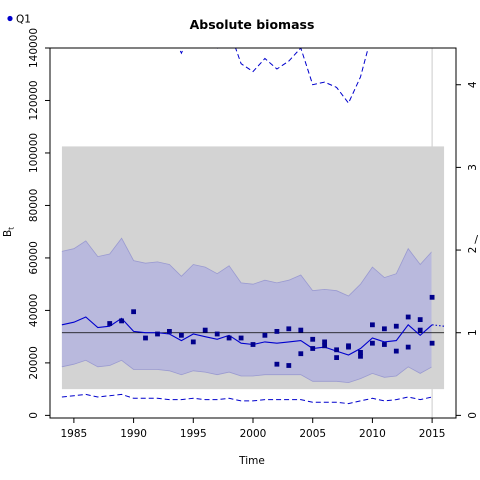 Image resolution: width=480 pixels, height=480 pixels. I want to click on y-axis: 0 20000 40000 60000 80000 100000 120000 140000, so click(39, 223).